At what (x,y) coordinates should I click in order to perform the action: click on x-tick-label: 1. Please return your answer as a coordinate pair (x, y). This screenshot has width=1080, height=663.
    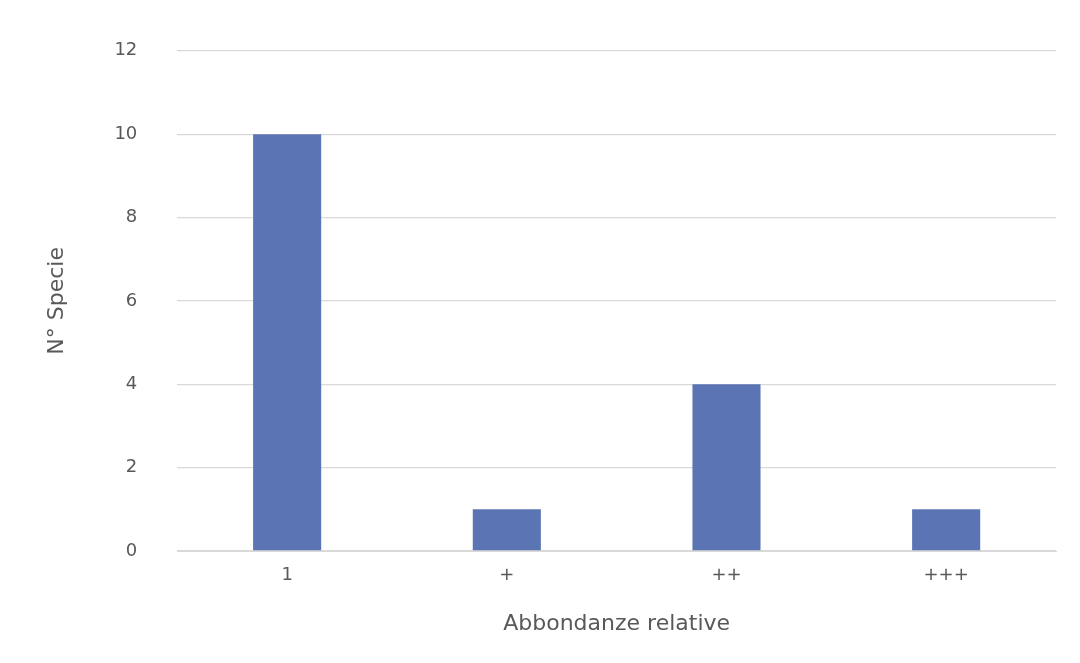
    Looking at the image, I should click on (287, 574).